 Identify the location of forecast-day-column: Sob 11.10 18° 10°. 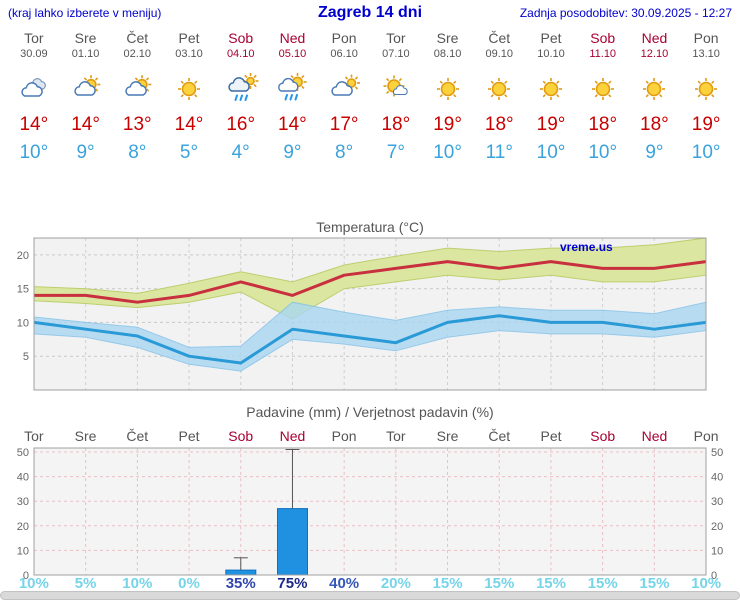
(603, 97).